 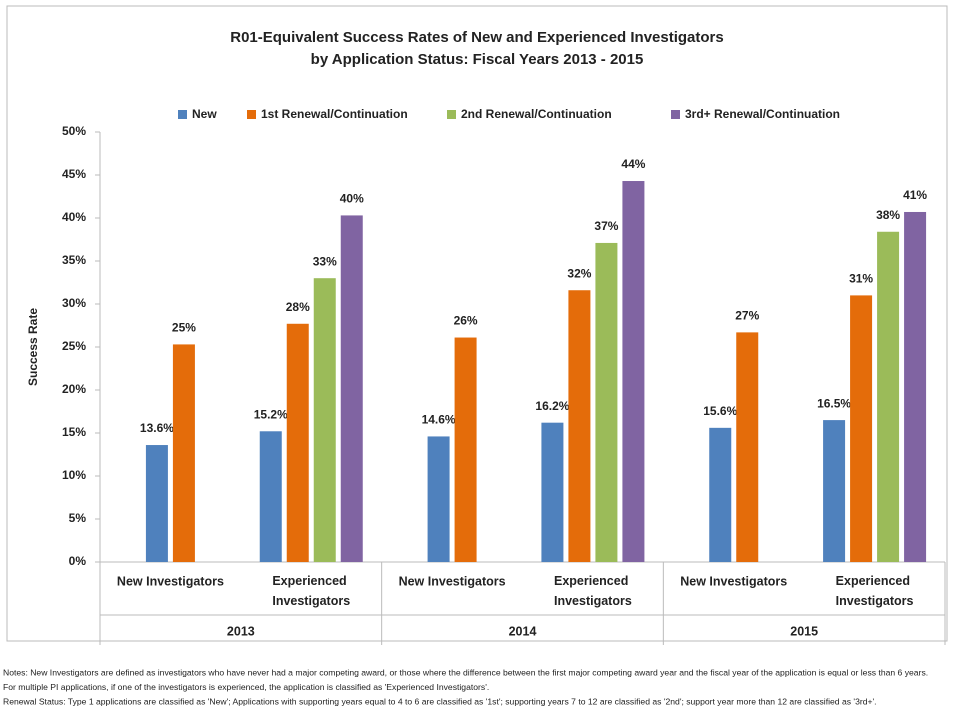 I want to click on data-label: 44%, so click(x=633, y=164).